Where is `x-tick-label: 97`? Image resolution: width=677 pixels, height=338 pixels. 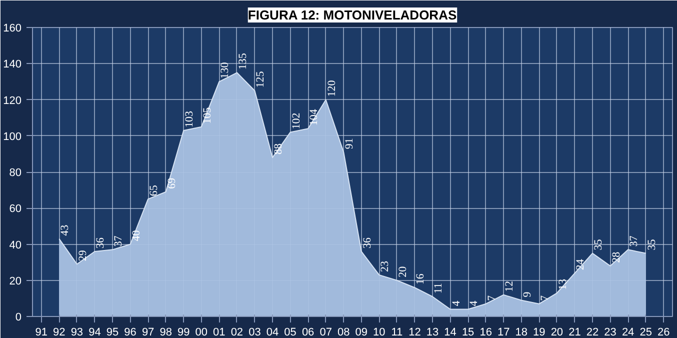
x-tick-label: 97 is located at coordinates (148, 332).